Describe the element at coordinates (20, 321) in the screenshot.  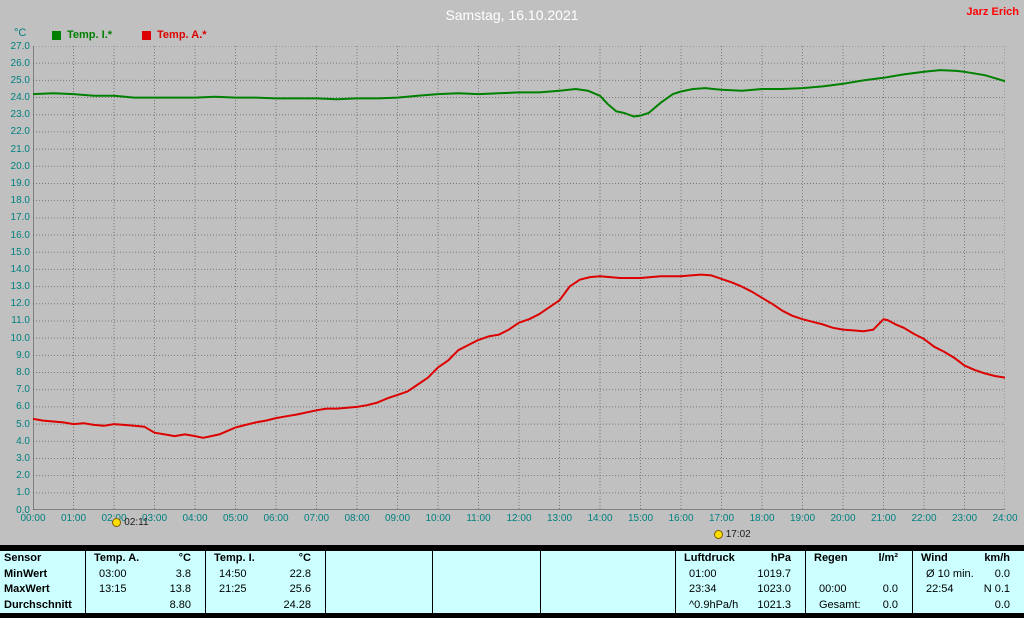
I see `y-tick-label: 11.0` at that location.